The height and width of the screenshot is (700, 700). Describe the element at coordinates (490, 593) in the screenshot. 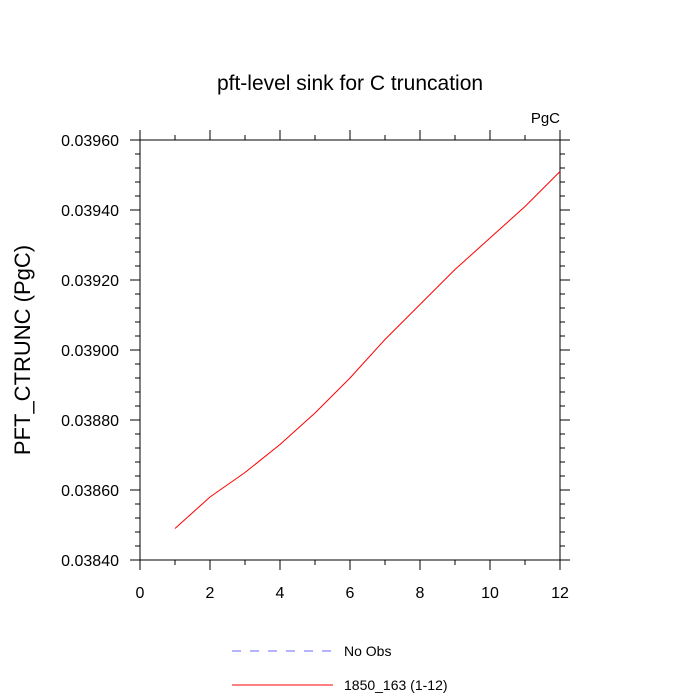

I see `x-tick-label: 10` at that location.